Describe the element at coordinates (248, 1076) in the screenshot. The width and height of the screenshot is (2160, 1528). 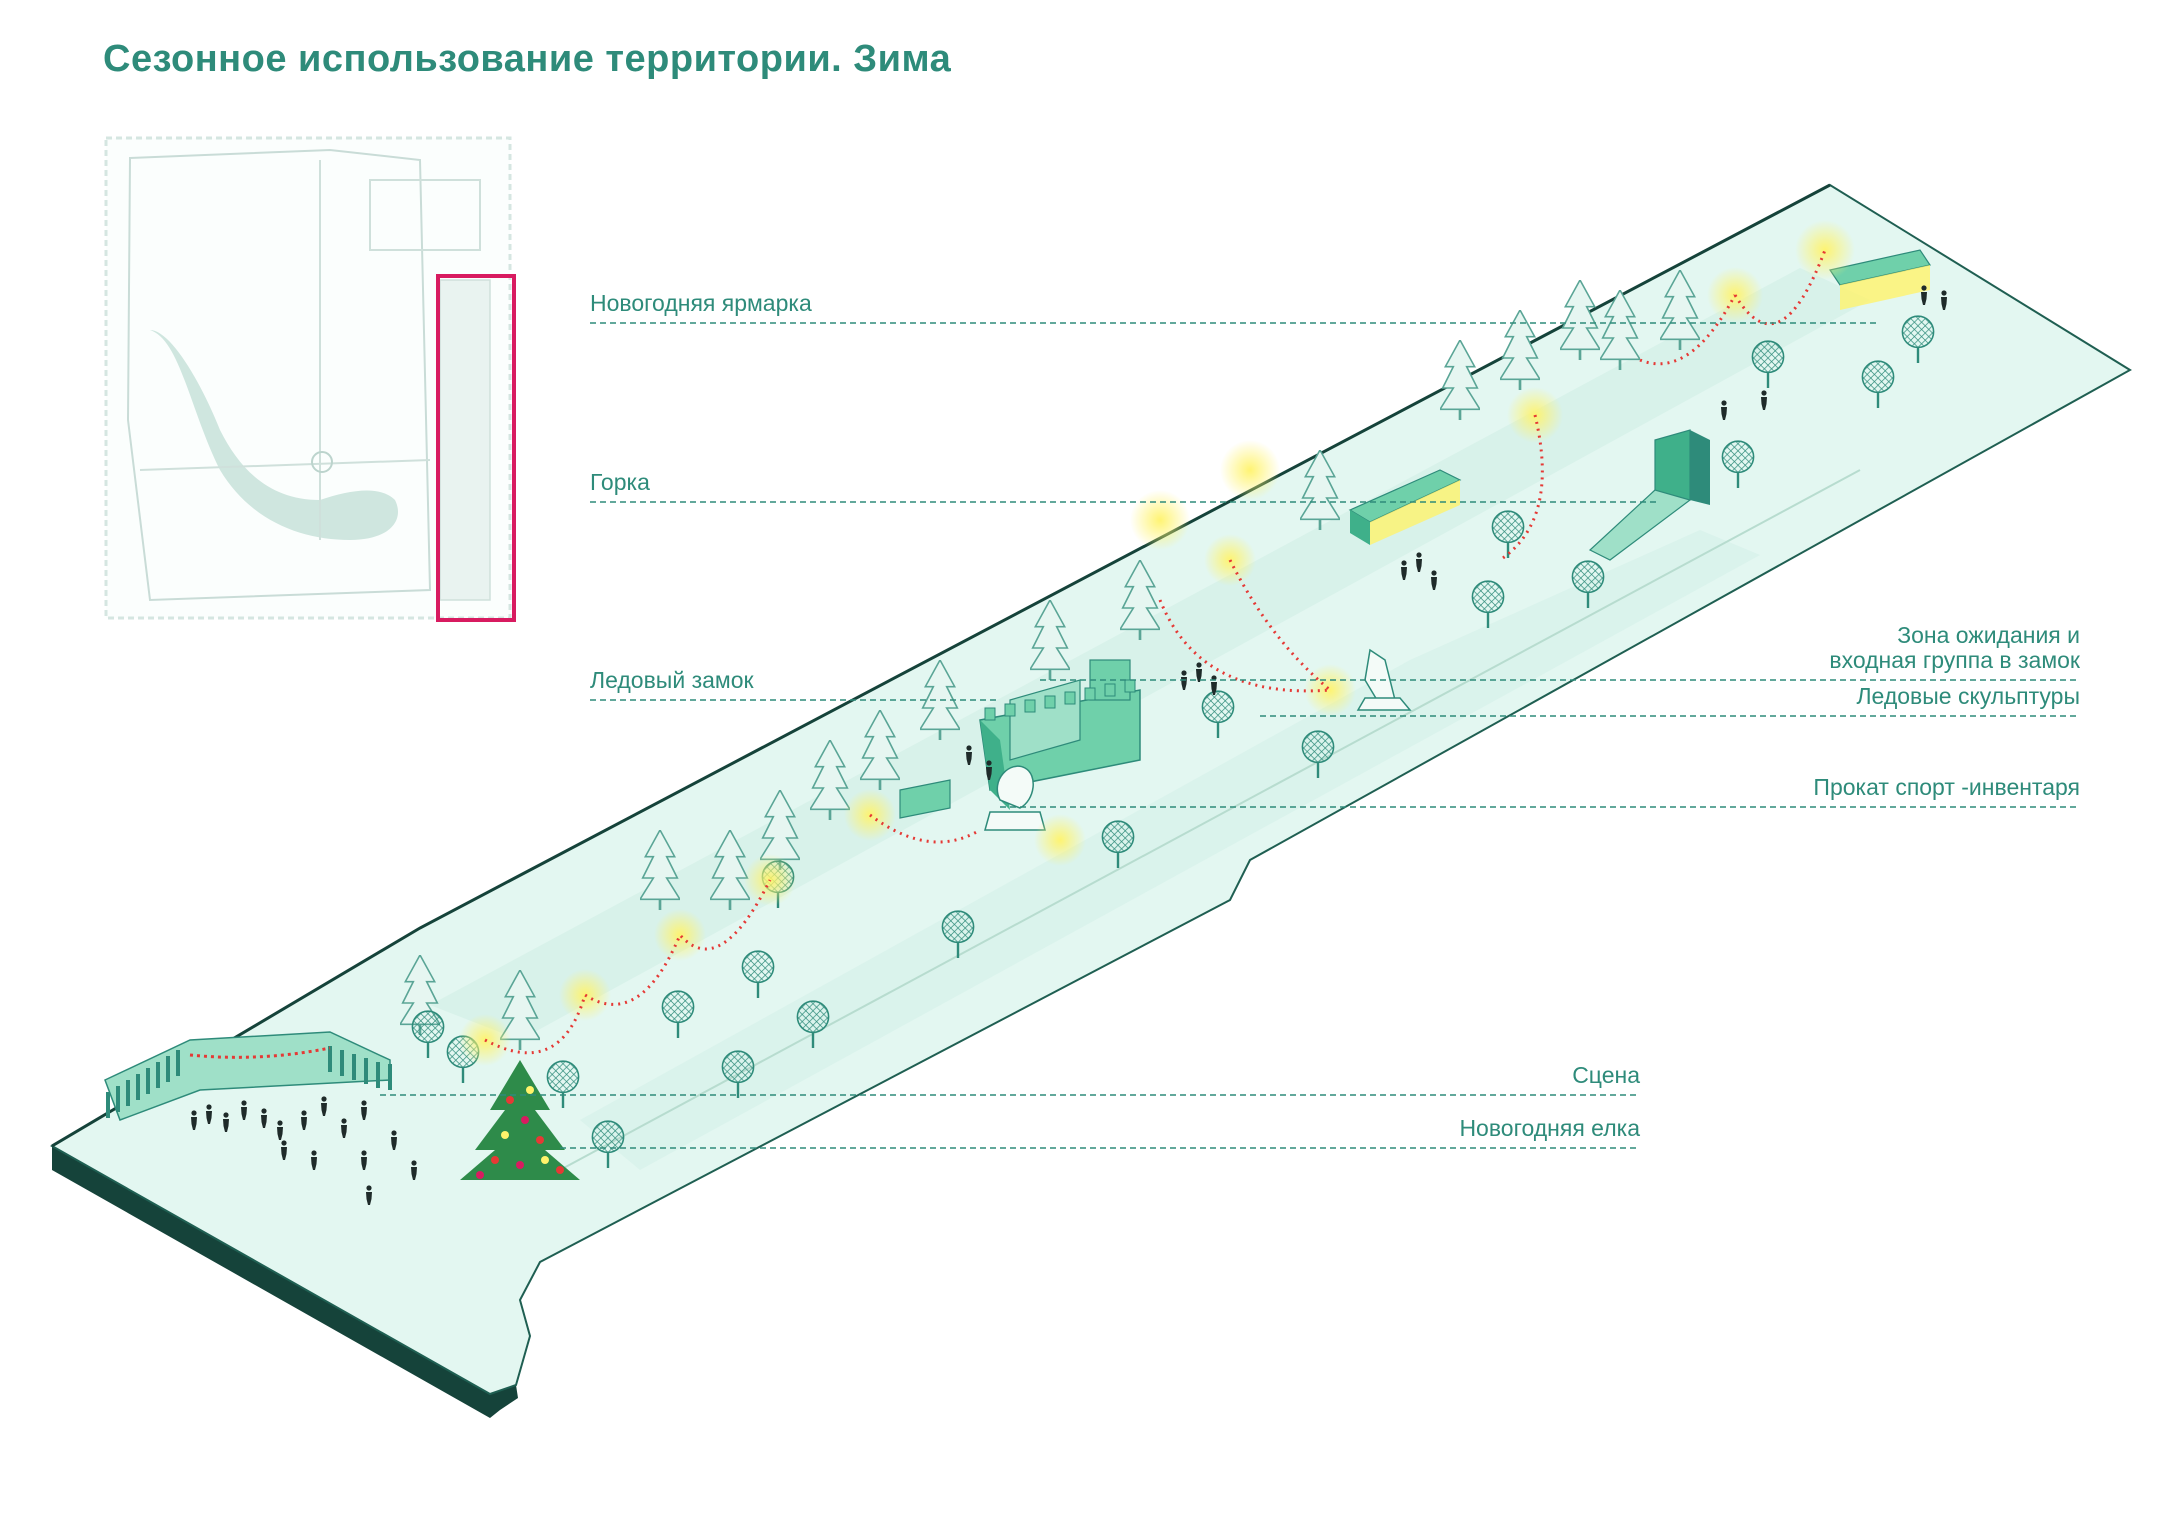
I see `stage-structure` at that location.